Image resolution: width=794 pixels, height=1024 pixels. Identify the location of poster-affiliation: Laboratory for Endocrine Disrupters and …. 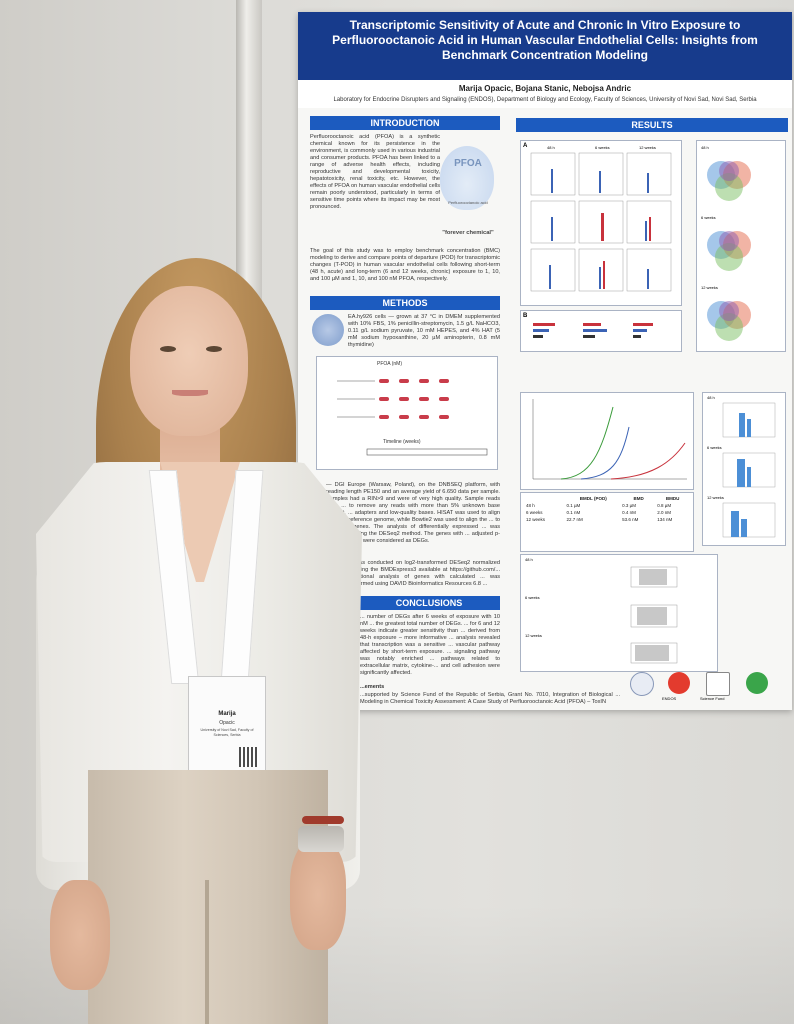
(545, 100).